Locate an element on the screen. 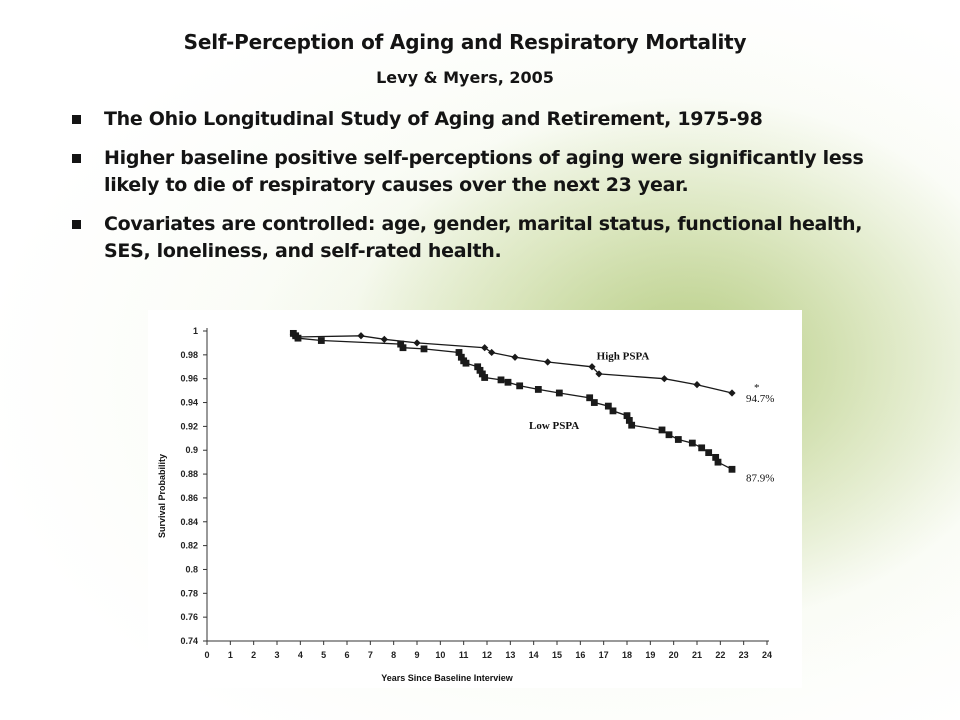 The height and width of the screenshot is (720, 960). y-tick-label: 0.76 is located at coordinates (189, 617).